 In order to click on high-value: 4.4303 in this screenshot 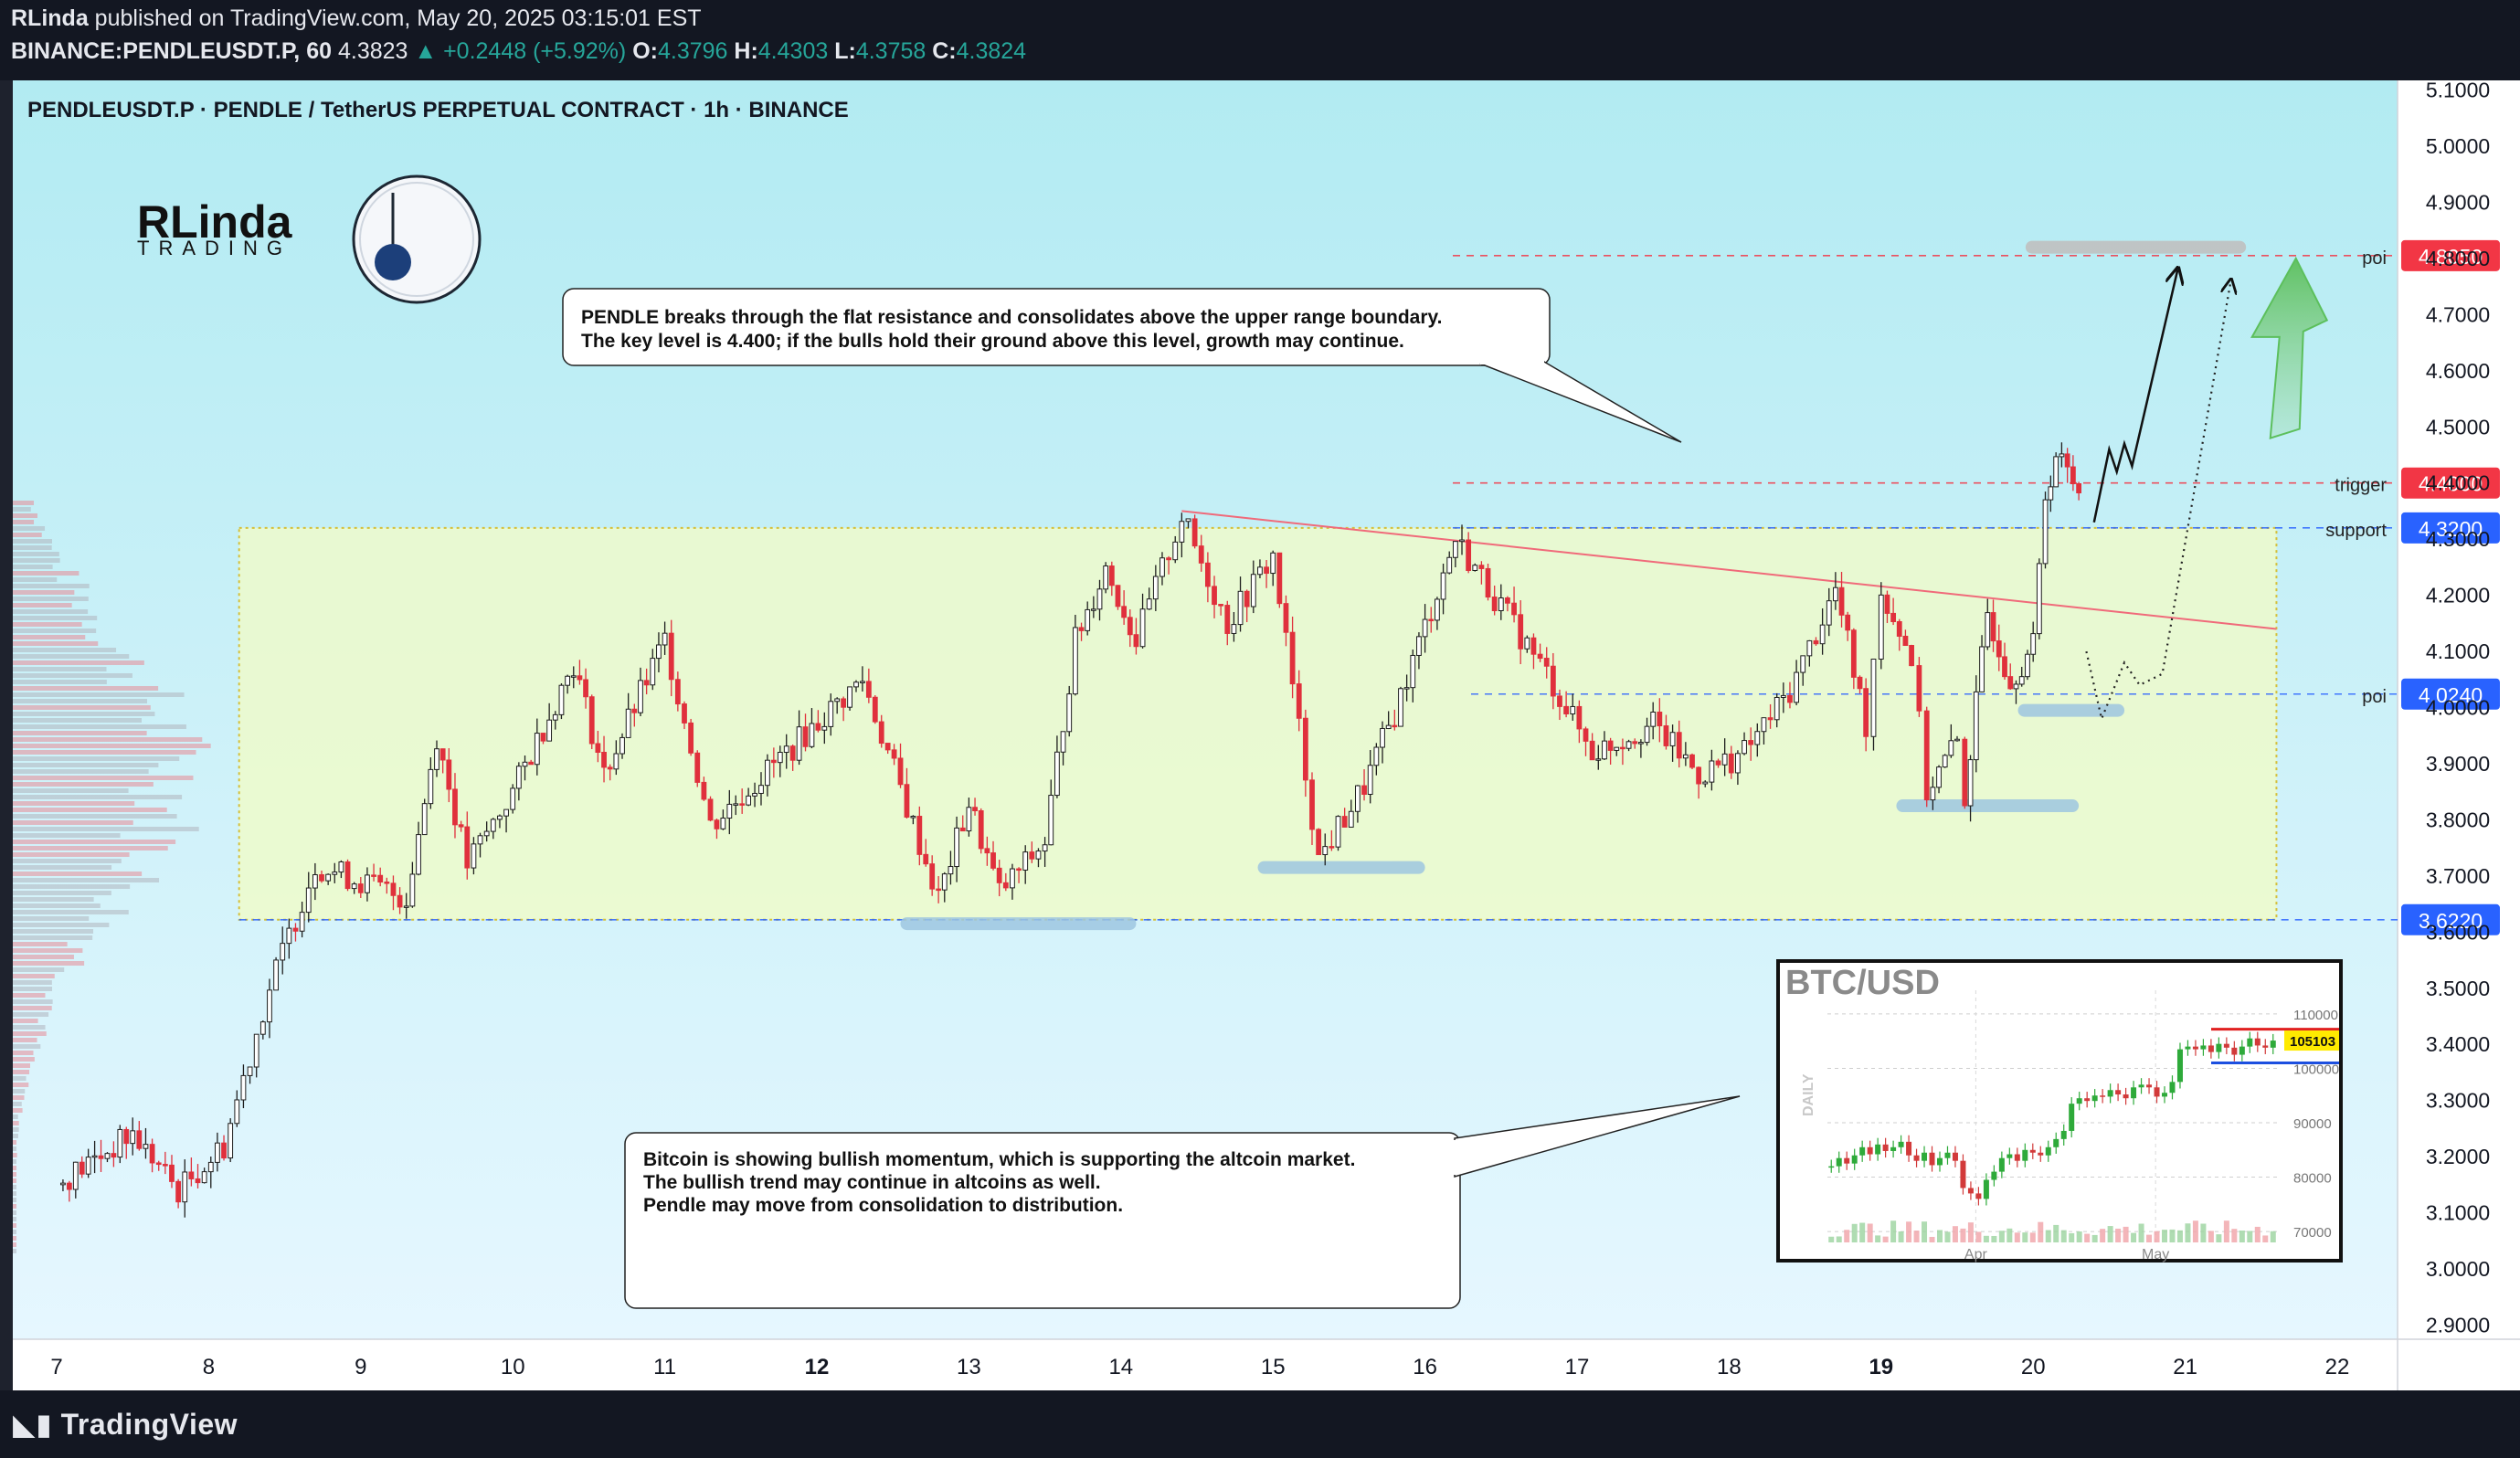, I will do `click(793, 51)`.